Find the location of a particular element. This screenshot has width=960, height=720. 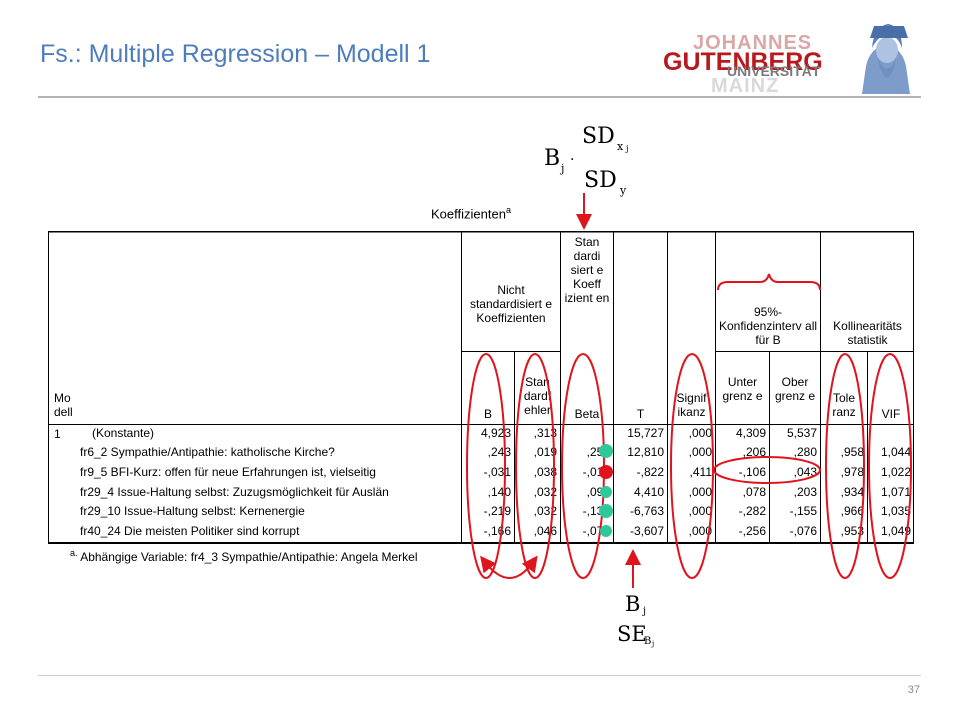

formula-se: SE is located at coordinates (632, 634).